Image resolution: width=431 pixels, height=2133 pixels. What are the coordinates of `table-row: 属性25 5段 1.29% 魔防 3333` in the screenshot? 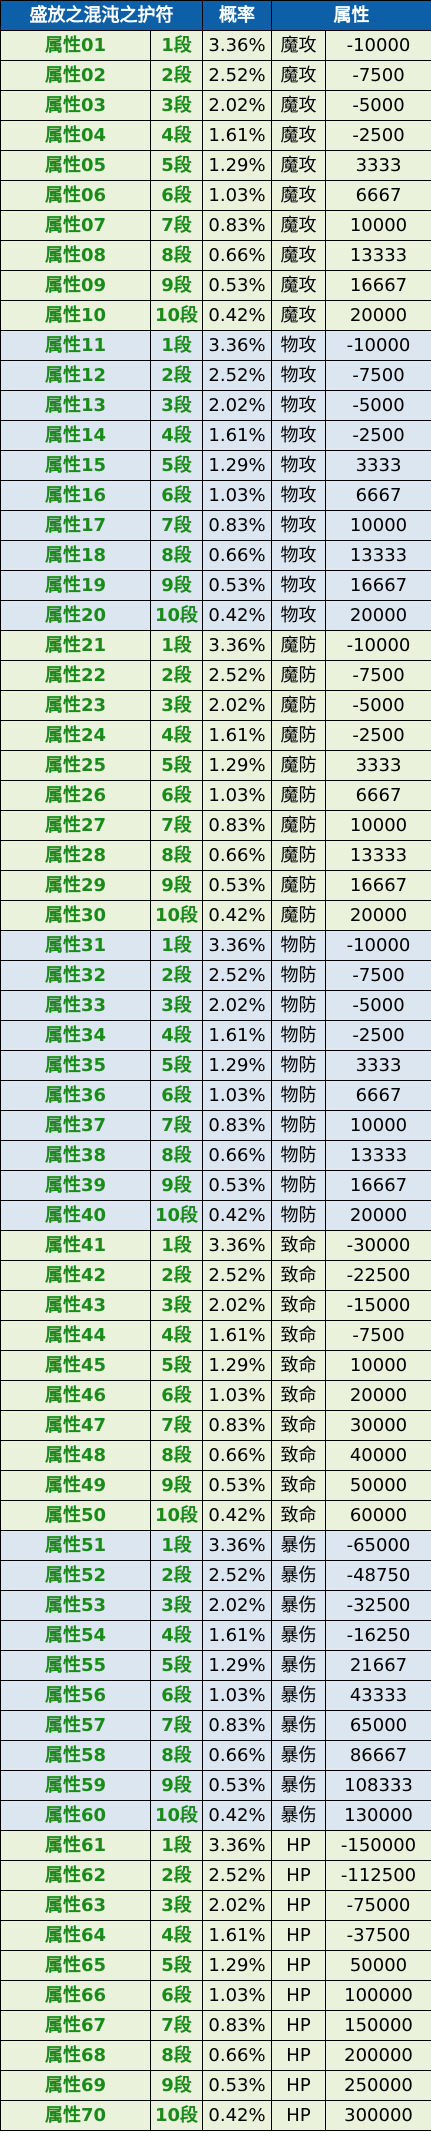 It's located at (215, 765).